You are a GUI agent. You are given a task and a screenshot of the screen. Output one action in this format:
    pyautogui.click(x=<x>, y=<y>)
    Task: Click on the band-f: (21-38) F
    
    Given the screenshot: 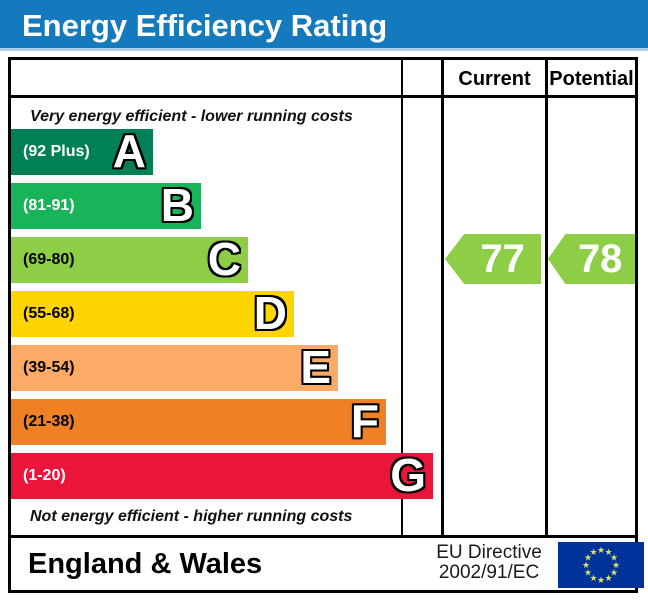 What is the action you would take?
    pyautogui.click(x=198, y=421)
    